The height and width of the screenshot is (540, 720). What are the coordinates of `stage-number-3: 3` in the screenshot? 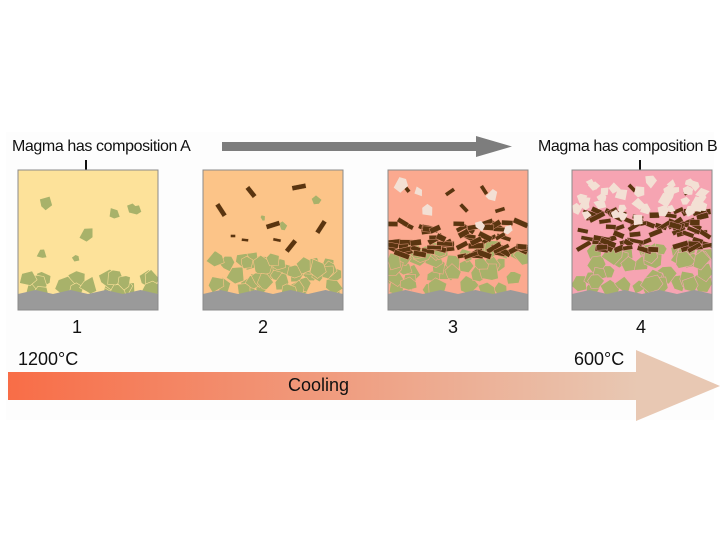 It's located at (453, 327).